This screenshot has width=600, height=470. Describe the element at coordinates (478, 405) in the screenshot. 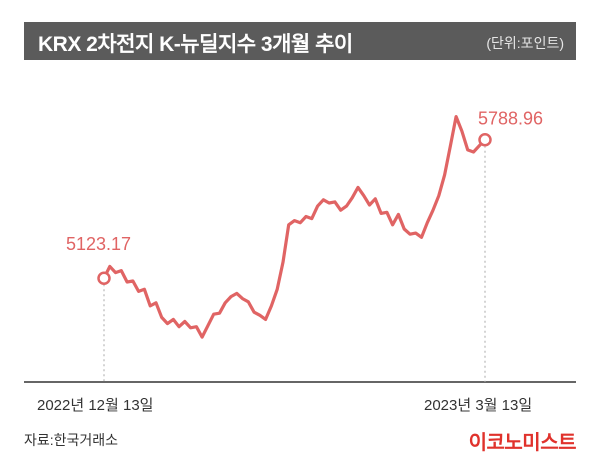

I see `x-tick-label-end: 2023년 3월 13일` at that location.